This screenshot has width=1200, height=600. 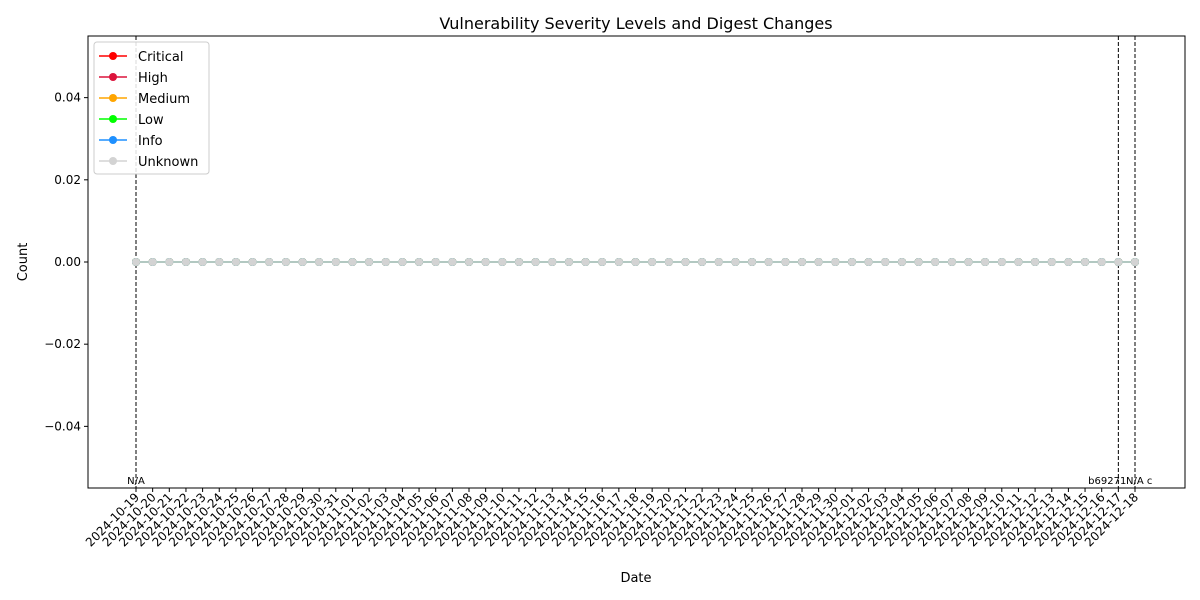 I want to click on y-axis: −0.04 −0.02 0.00 0.02 0.04, so click(x=66, y=262).